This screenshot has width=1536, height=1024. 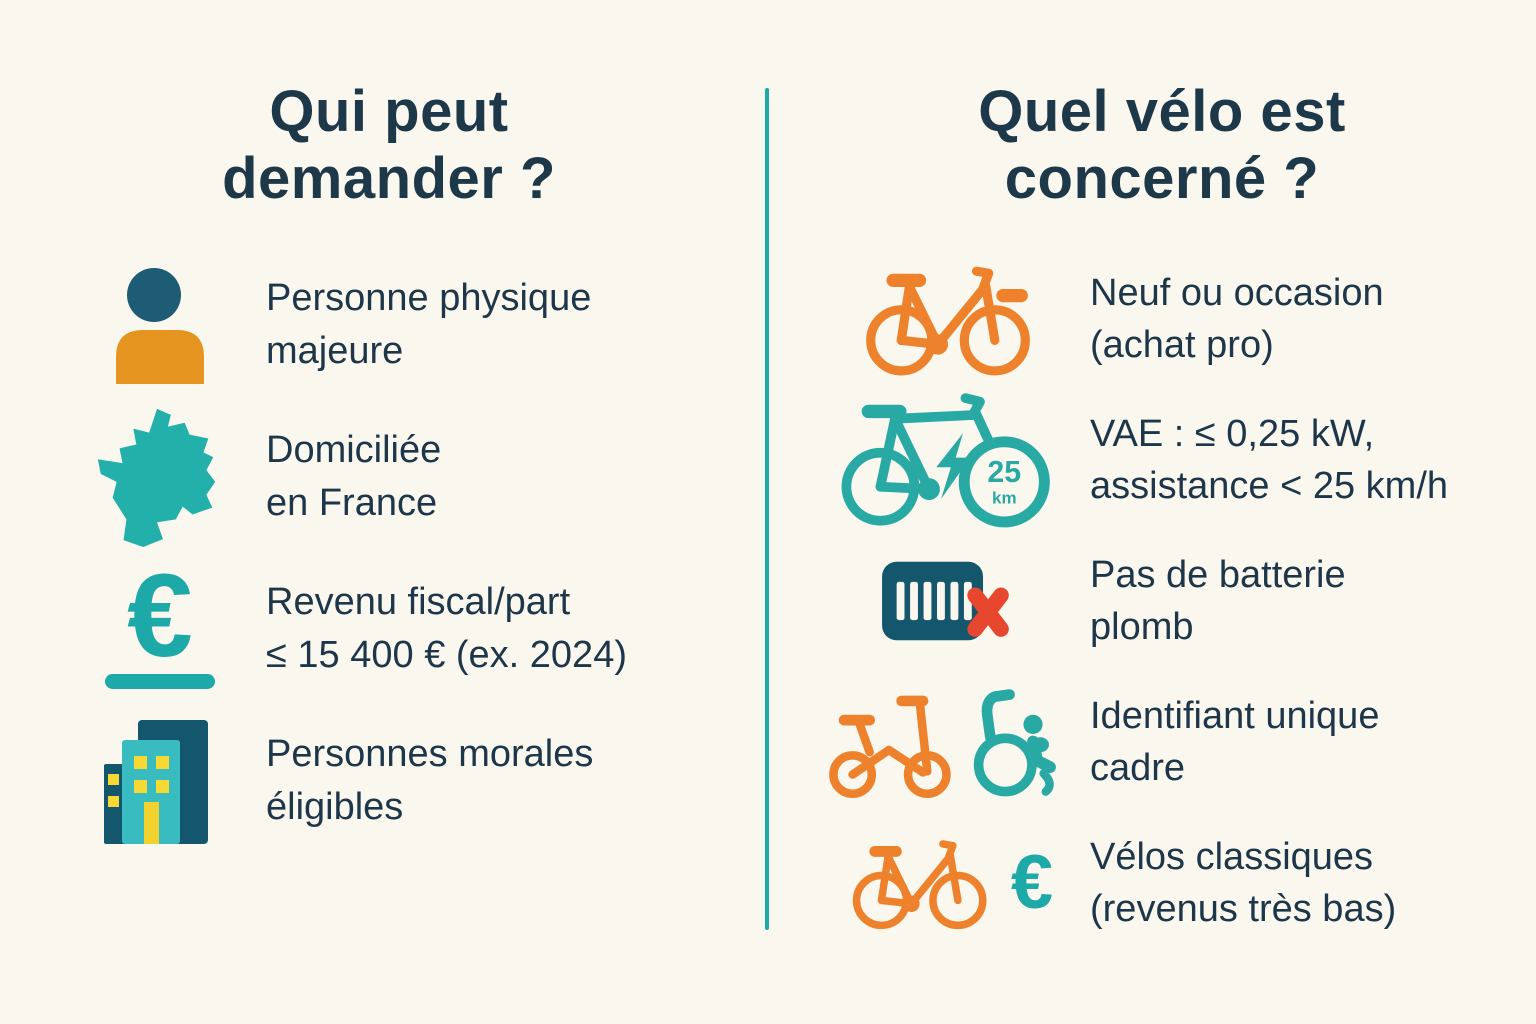 What do you see at coordinates (1269, 486) in the screenshot?
I see `item-line: assistance < 25 km/h` at bounding box center [1269, 486].